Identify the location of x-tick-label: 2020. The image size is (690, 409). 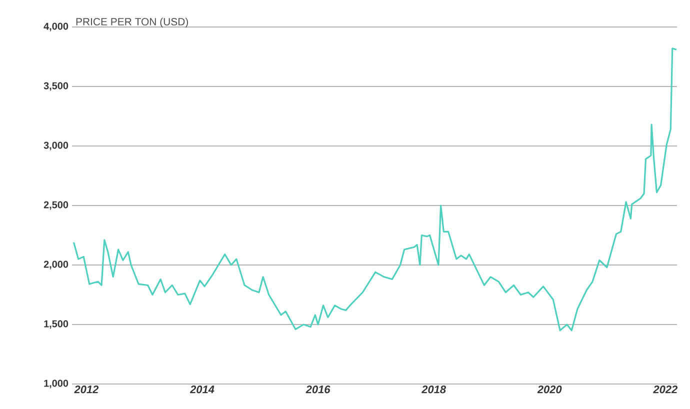
(549, 390).